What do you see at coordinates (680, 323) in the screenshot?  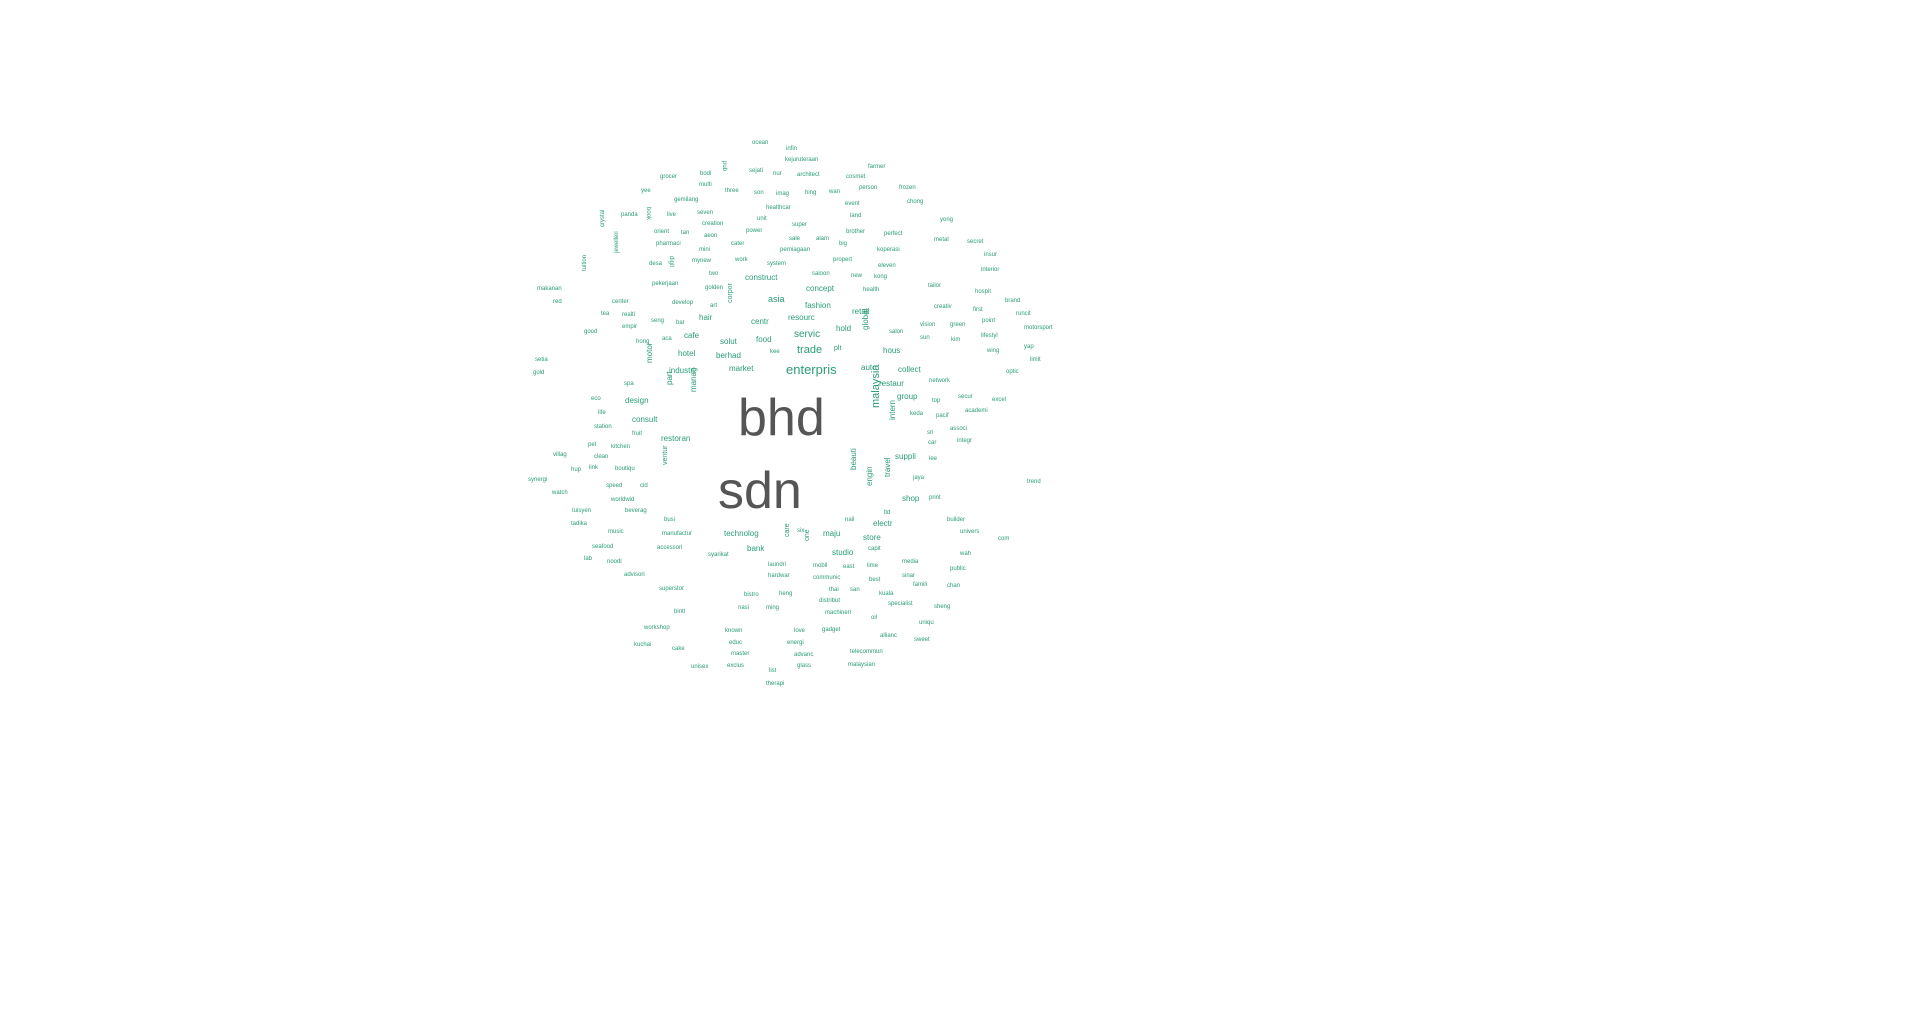 I see `word-bar: bar` at bounding box center [680, 323].